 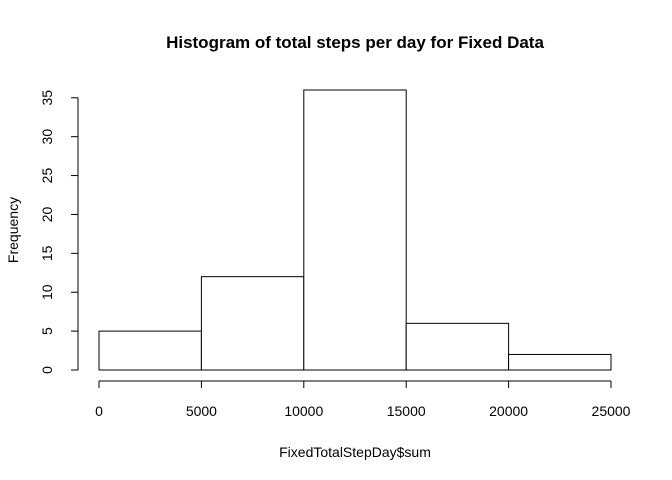 What do you see at coordinates (611, 411) in the screenshot?
I see `x-tick-label: 25000` at bounding box center [611, 411].